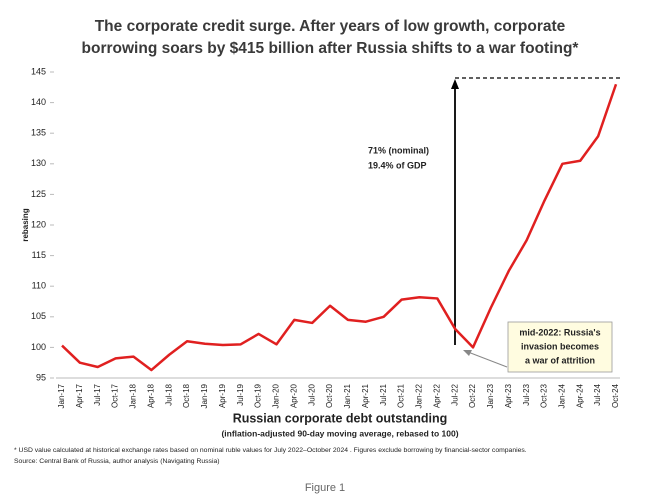 This screenshot has height=503, width=650. I want to click on x-tick-label: Jan-24, so click(561, 395).